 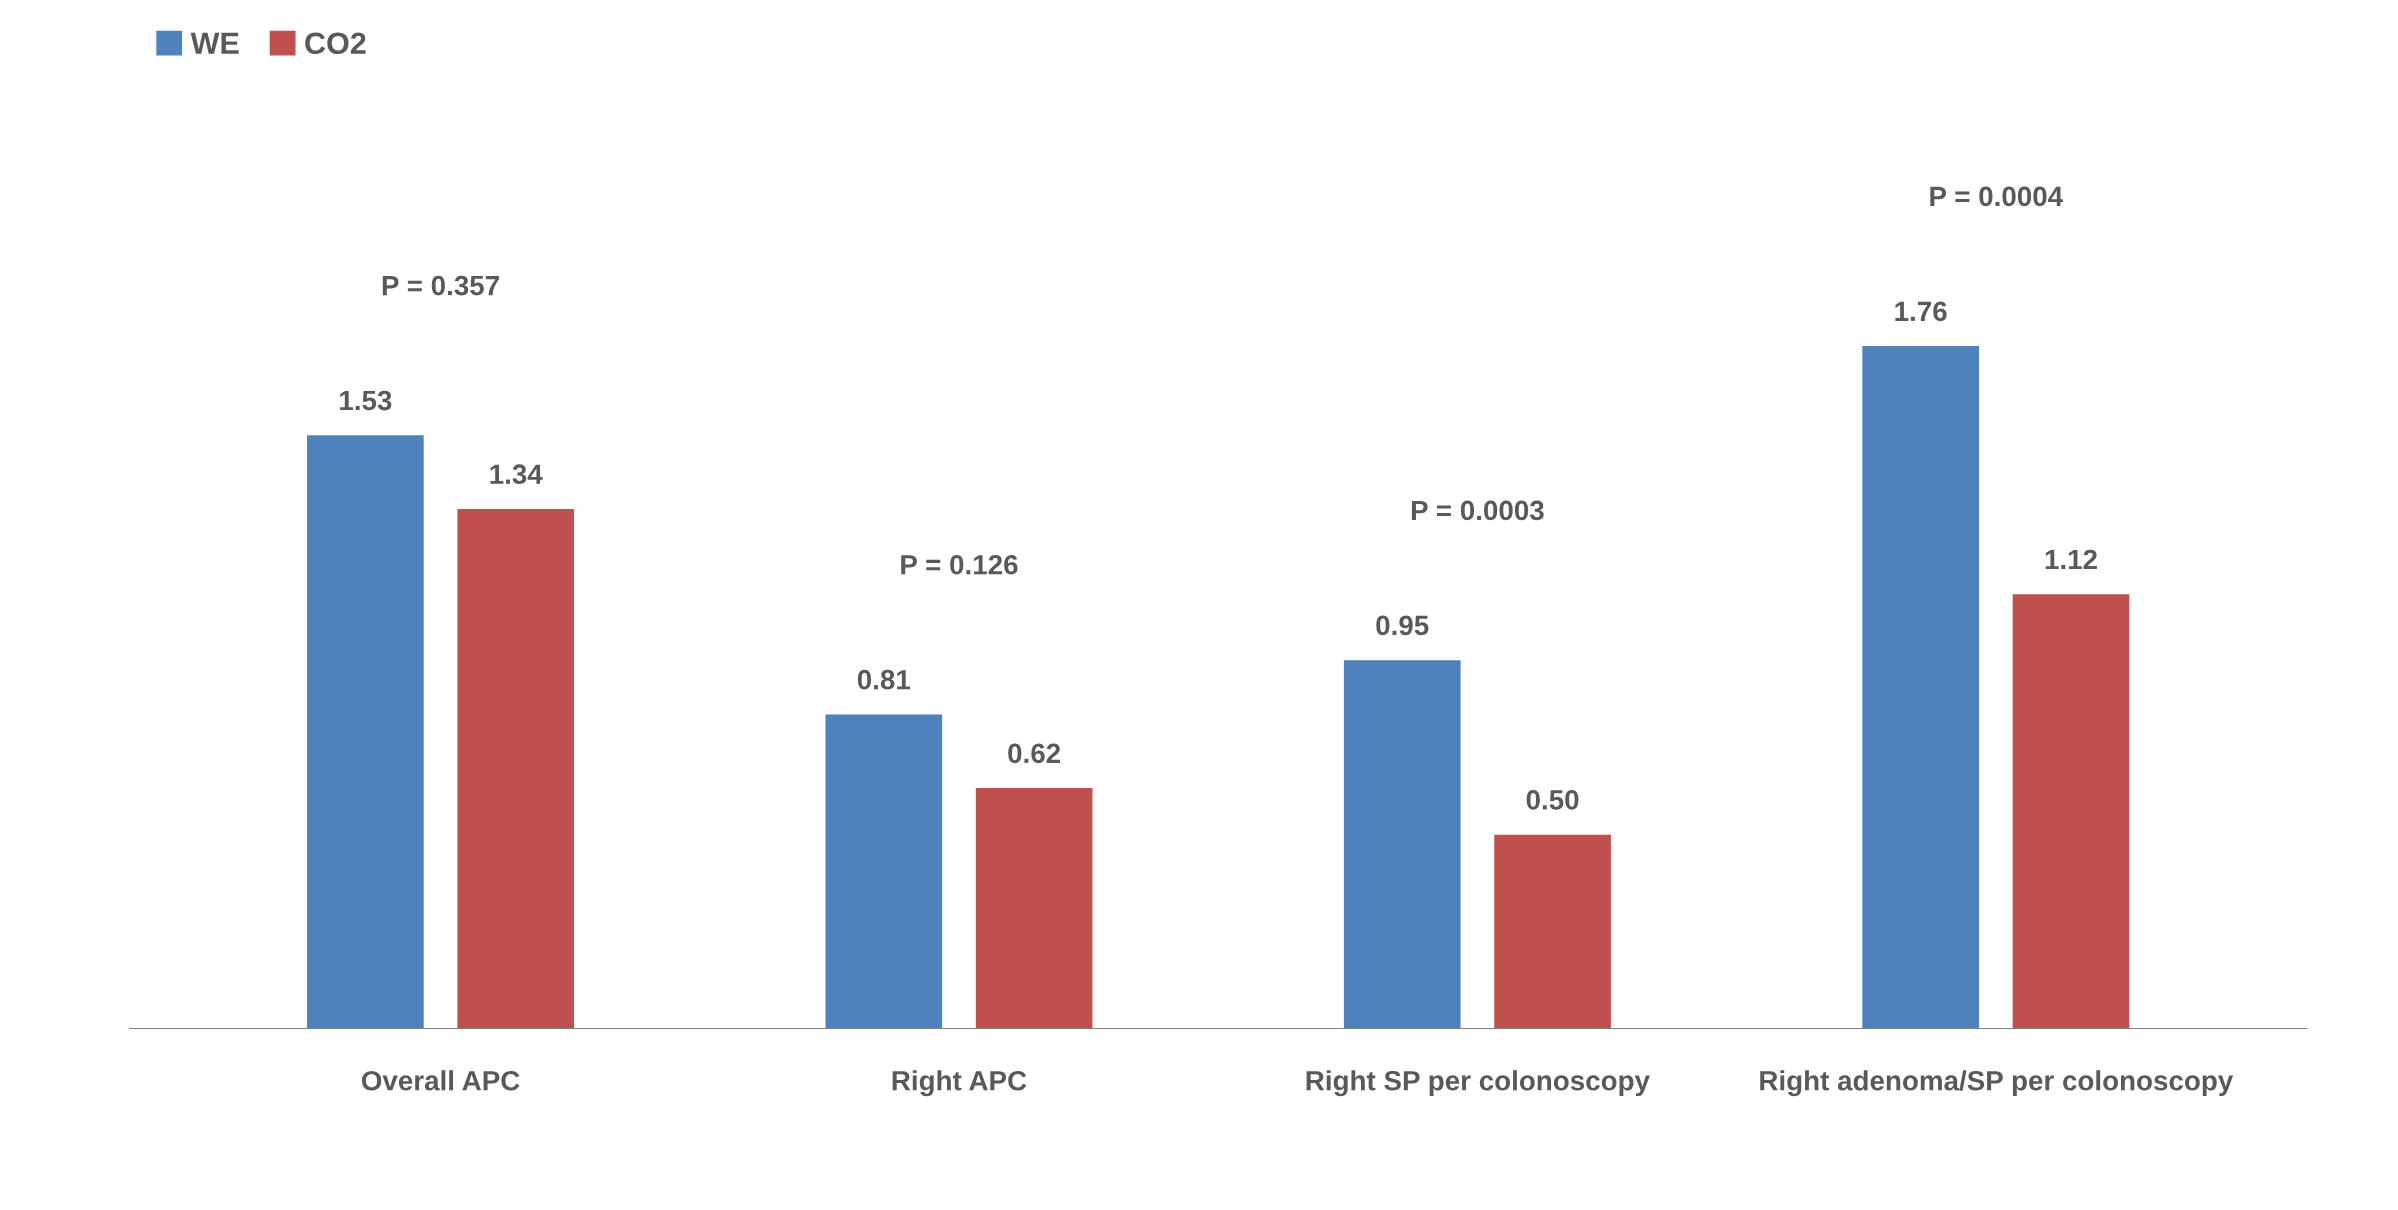 What do you see at coordinates (1477, 510) in the screenshot?
I see `annotation: P = 0.0003` at bounding box center [1477, 510].